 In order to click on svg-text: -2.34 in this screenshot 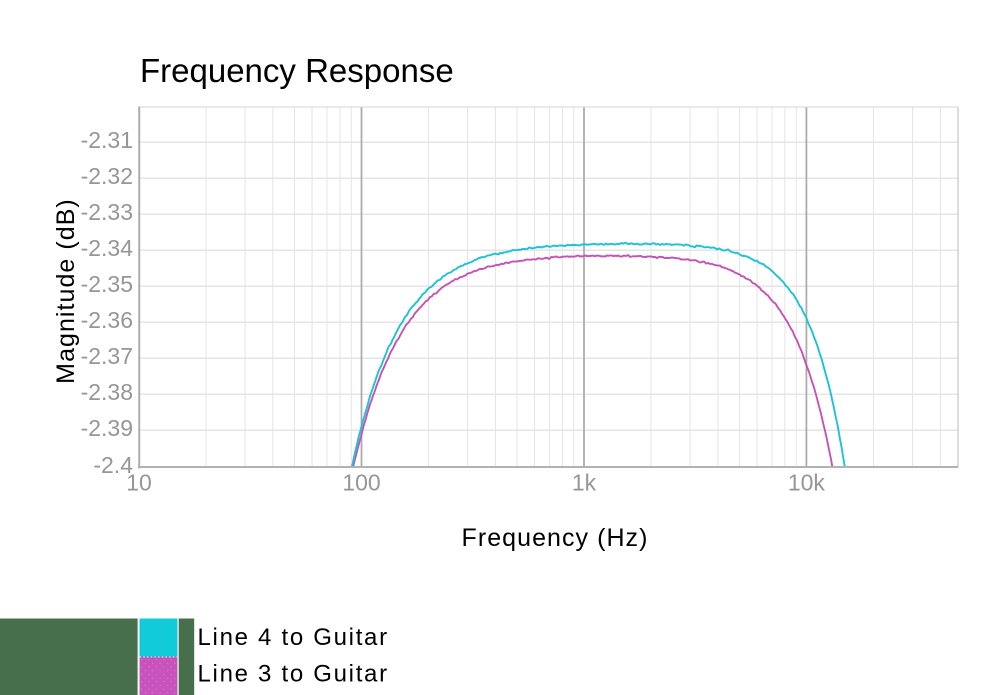, I will do `click(107, 248)`.